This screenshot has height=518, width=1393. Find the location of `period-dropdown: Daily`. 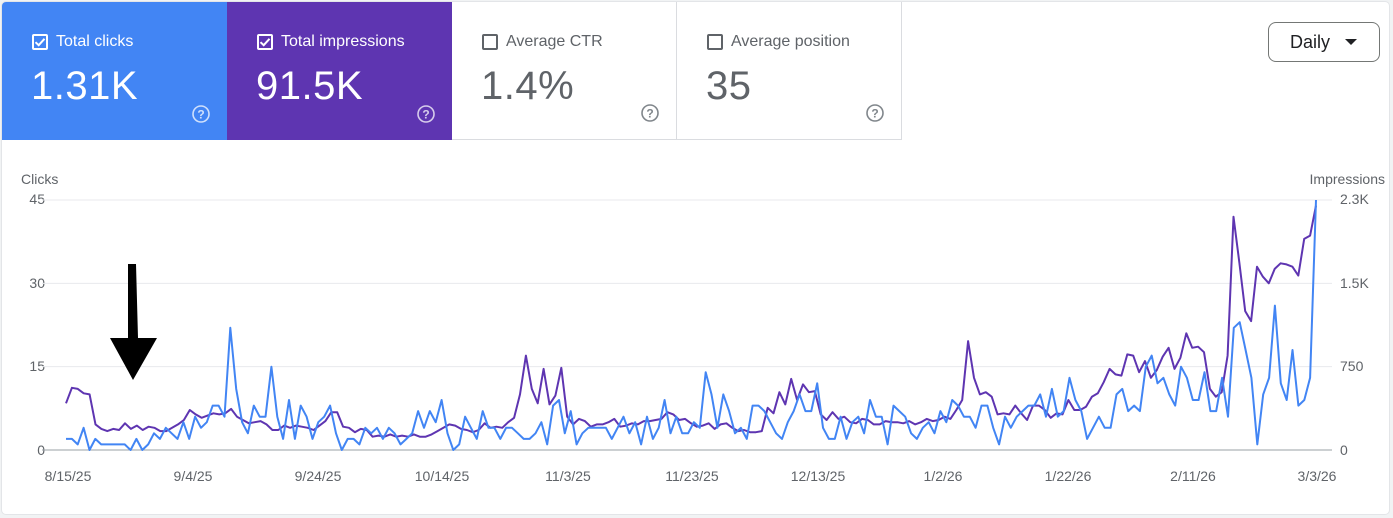

period-dropdown: Daily is located at coordinates (1324, 42).